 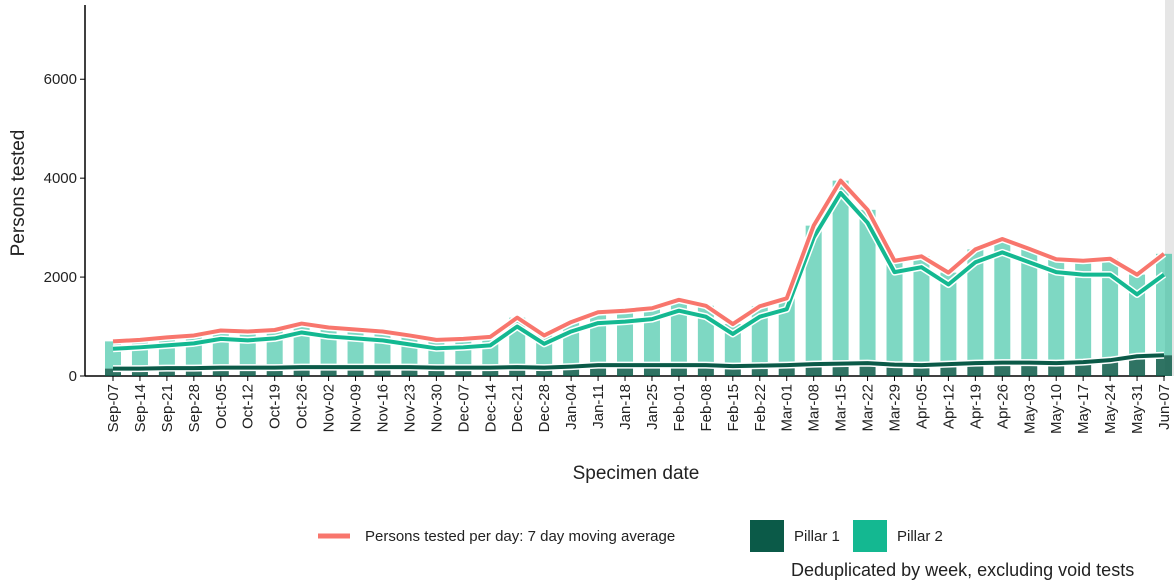 I want to click on x-tick-label: Mar-22, so click(x=868, y=408).